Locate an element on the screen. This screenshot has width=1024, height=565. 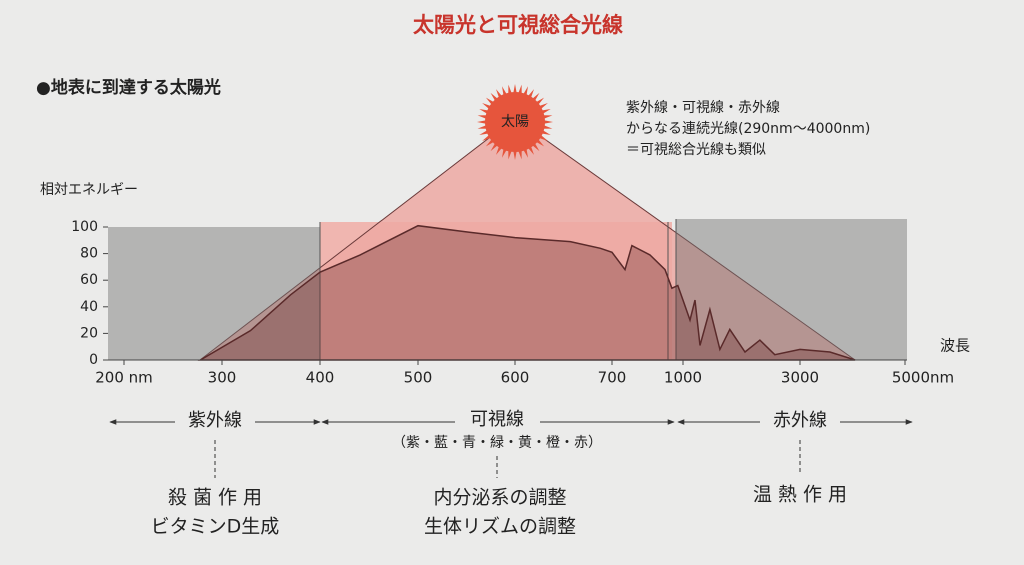
annotation: からなる連続光線(290nm〜4000nm) is located at coordinates (748, 128).